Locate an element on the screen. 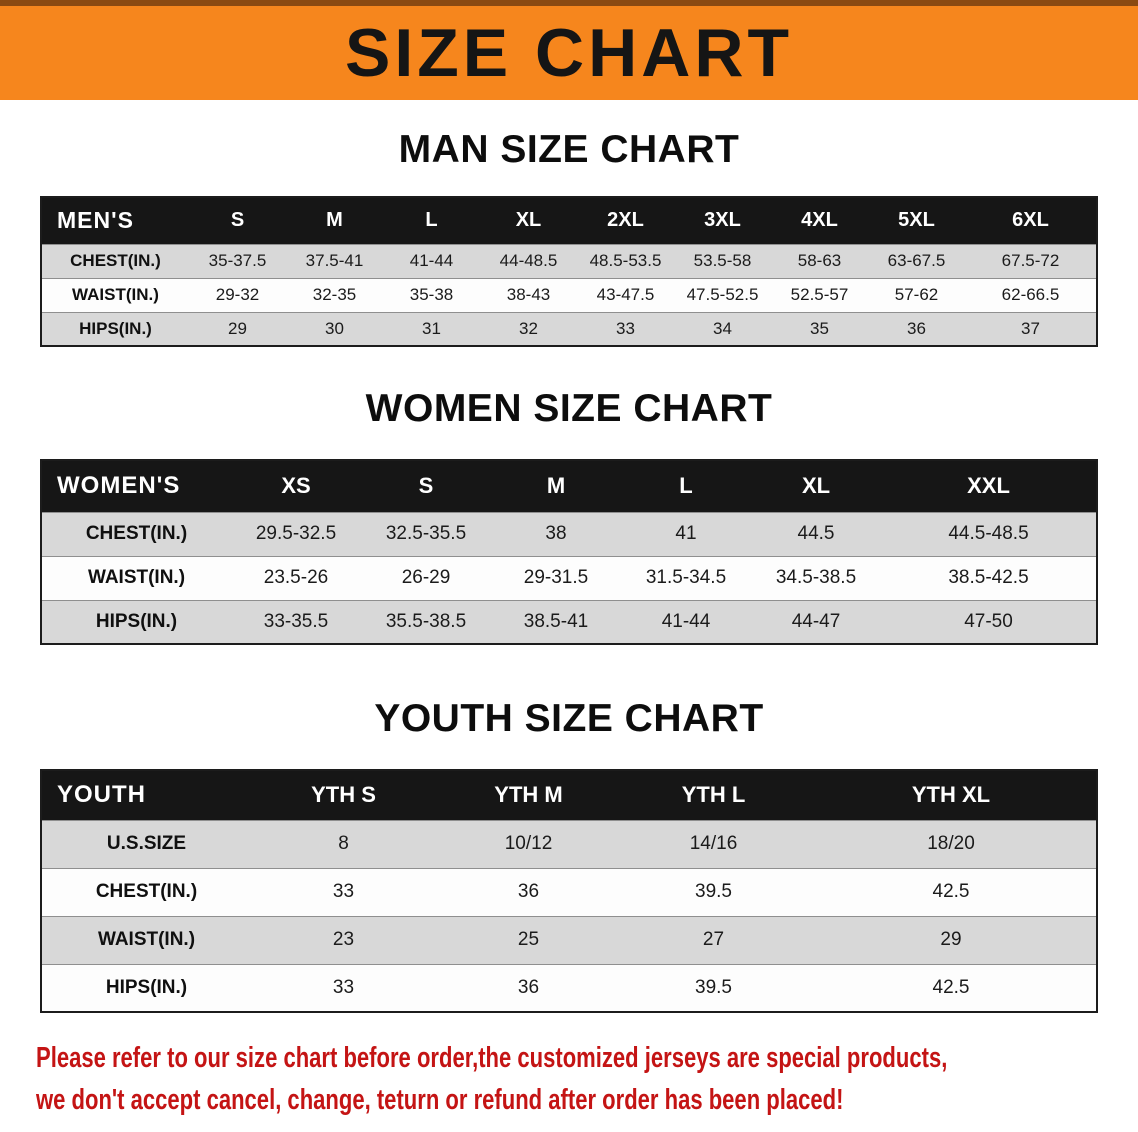 This screenshot has height=1132, width=1138. size-value: 29-32 is located at coordinates (237, 294).